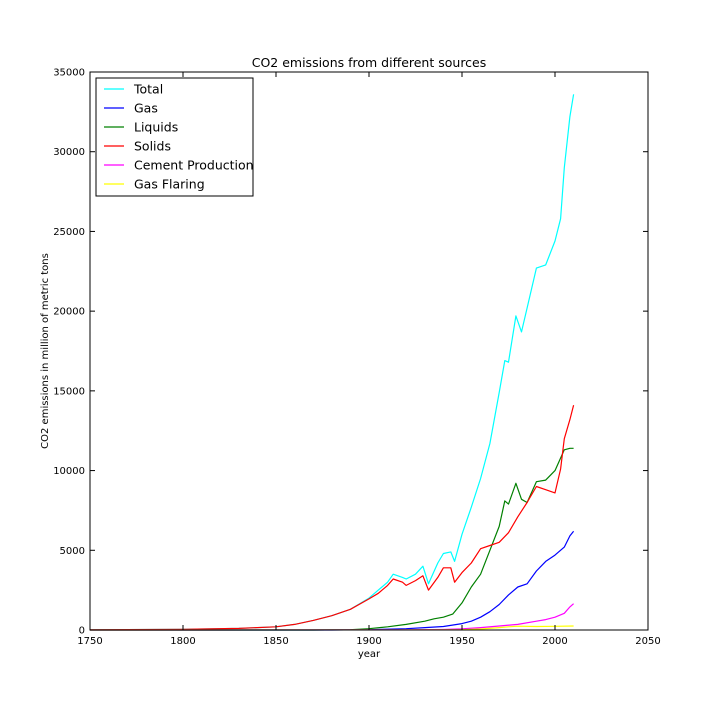  What do you see at coordinates (152, 146) in the screenshot?
I see `legend-label: Solids` at bounding box center [152, 146].